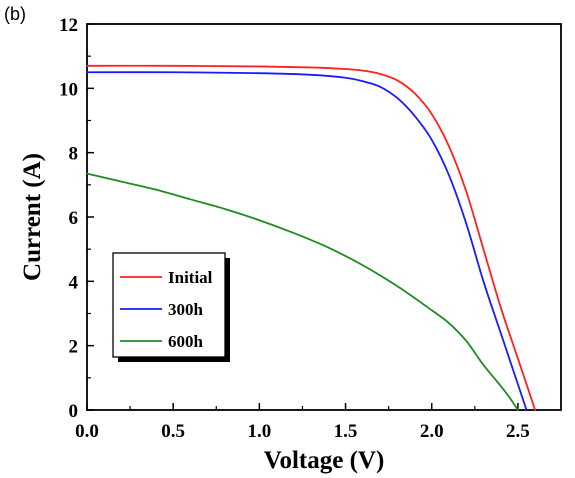 Image resolution: width=575 pixels, height=478 pixels. What do you see at coordinates (432, 431) in the screenshot?
I see `x-tick-label: 2.0` at bounding box center [432, 431].